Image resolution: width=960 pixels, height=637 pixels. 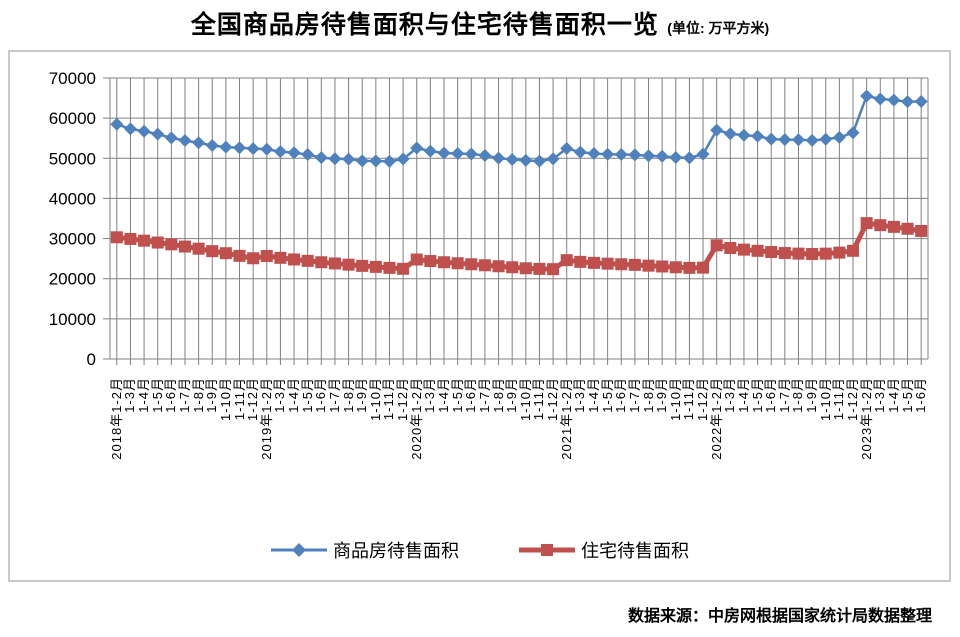 What do you see at coordinates (718, 28) in the screenshot?
I see `chart-title-unit: (单位: 万平方米)` at bounding box center [718, 28].